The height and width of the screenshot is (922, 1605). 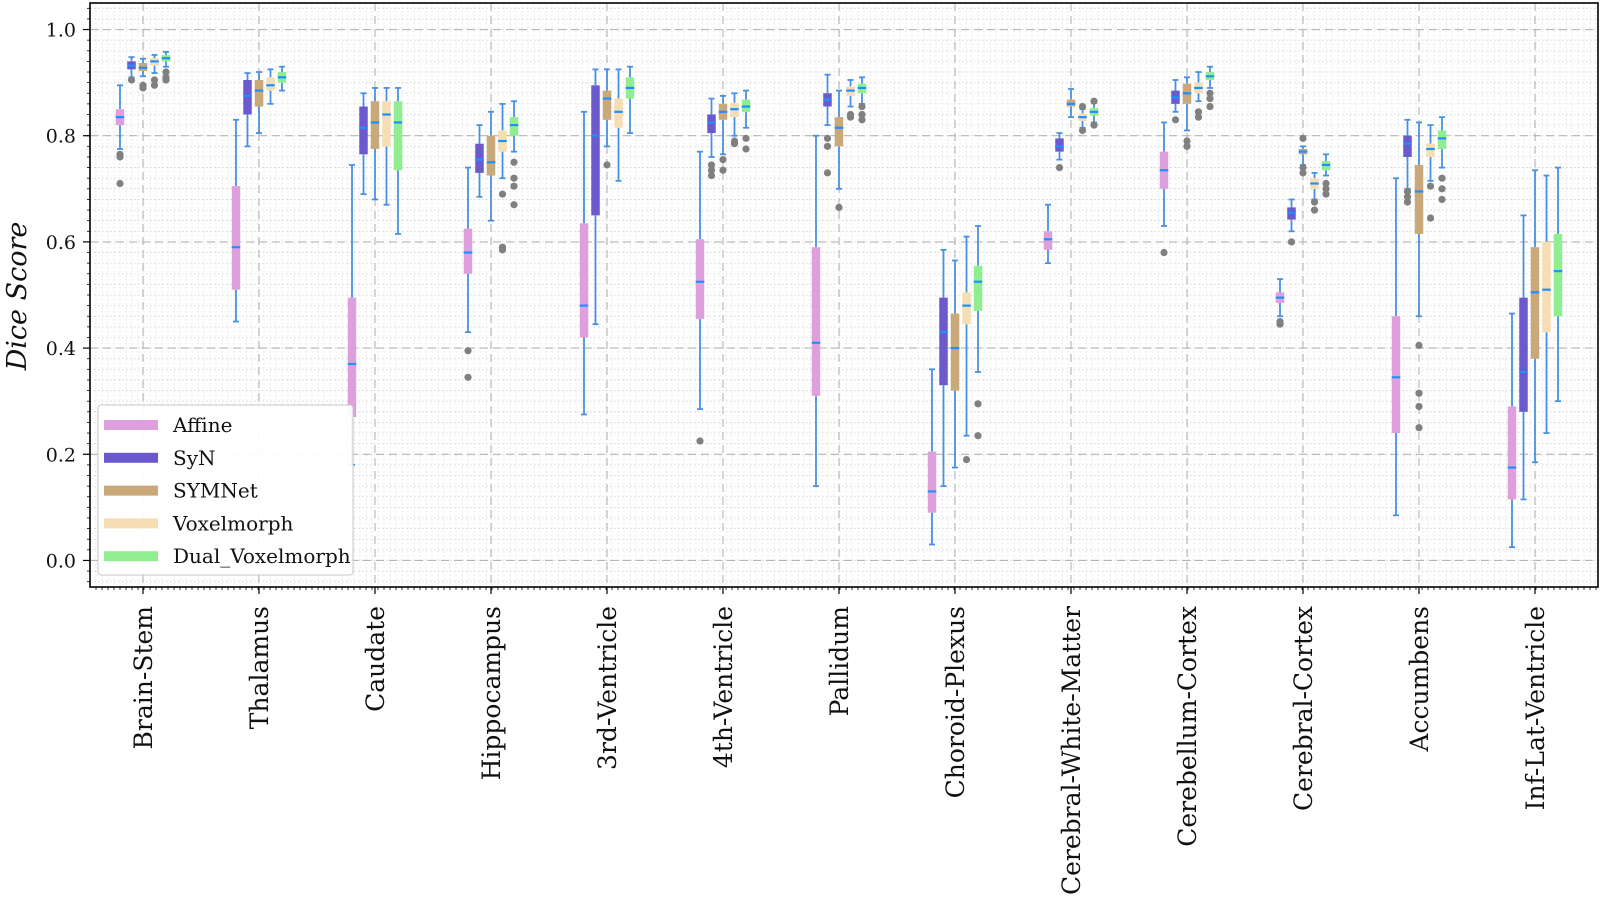 What do you see at coordinates (375, 144) in the screenshot?
I see `boxplot-symnet-caudate` at bounding box center [375, 144].